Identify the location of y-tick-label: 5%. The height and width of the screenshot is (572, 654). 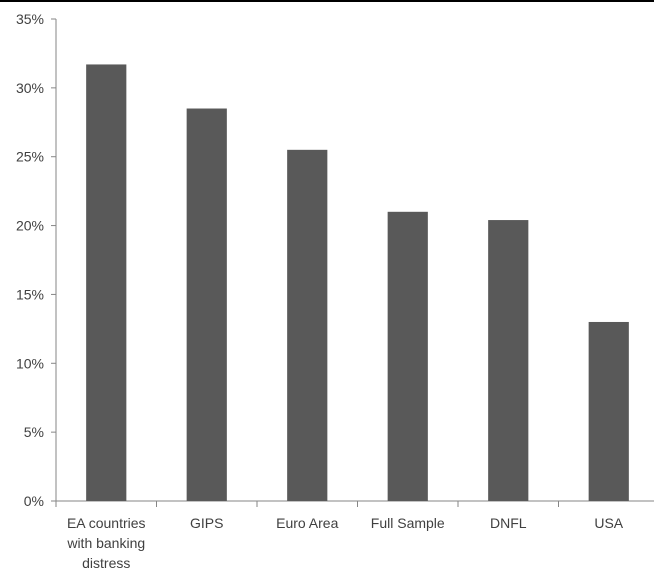
(34, 432).